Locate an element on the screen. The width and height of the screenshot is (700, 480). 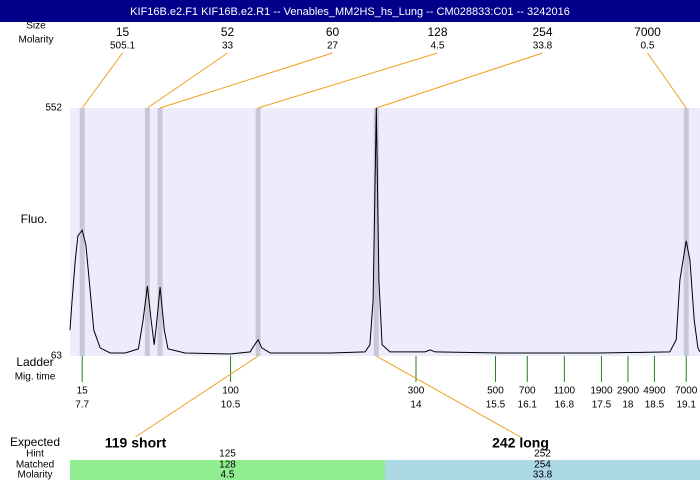
expected-header: Molarity is located at coordinates (34, 475).